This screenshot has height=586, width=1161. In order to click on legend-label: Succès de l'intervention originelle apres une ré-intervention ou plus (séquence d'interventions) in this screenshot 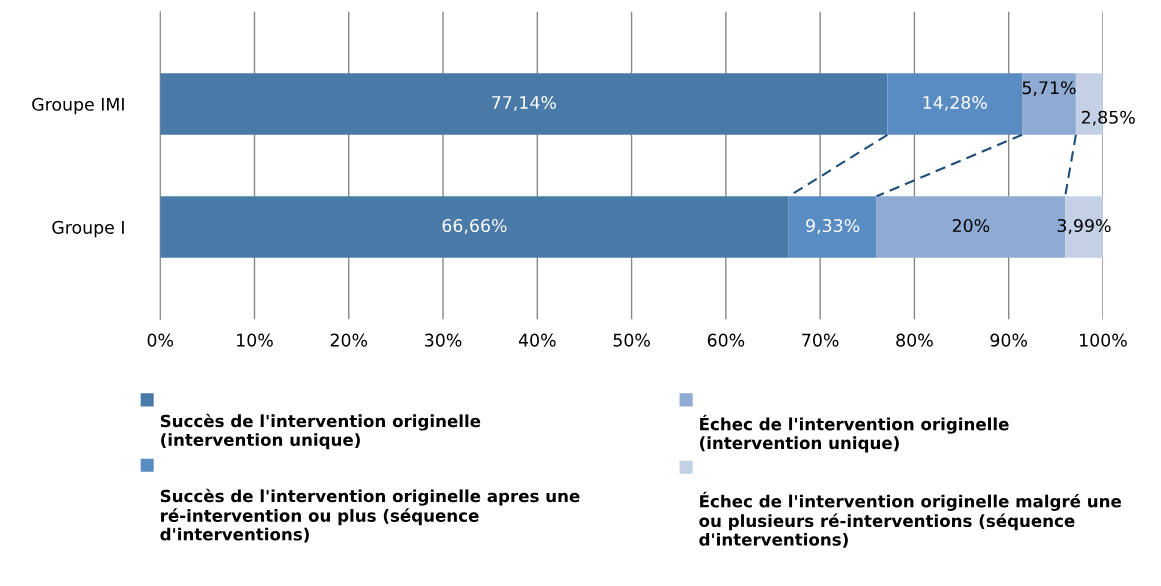, I will do `click(370, 515)`.